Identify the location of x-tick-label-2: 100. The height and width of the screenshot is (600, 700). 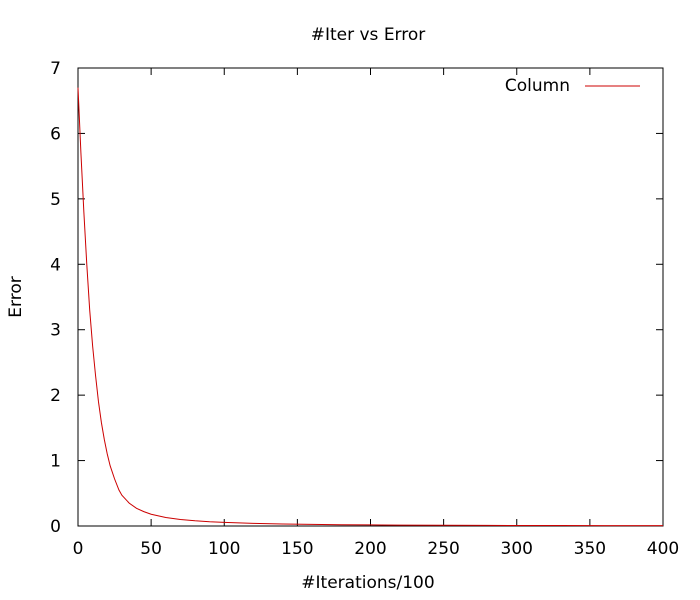
(224, 549).